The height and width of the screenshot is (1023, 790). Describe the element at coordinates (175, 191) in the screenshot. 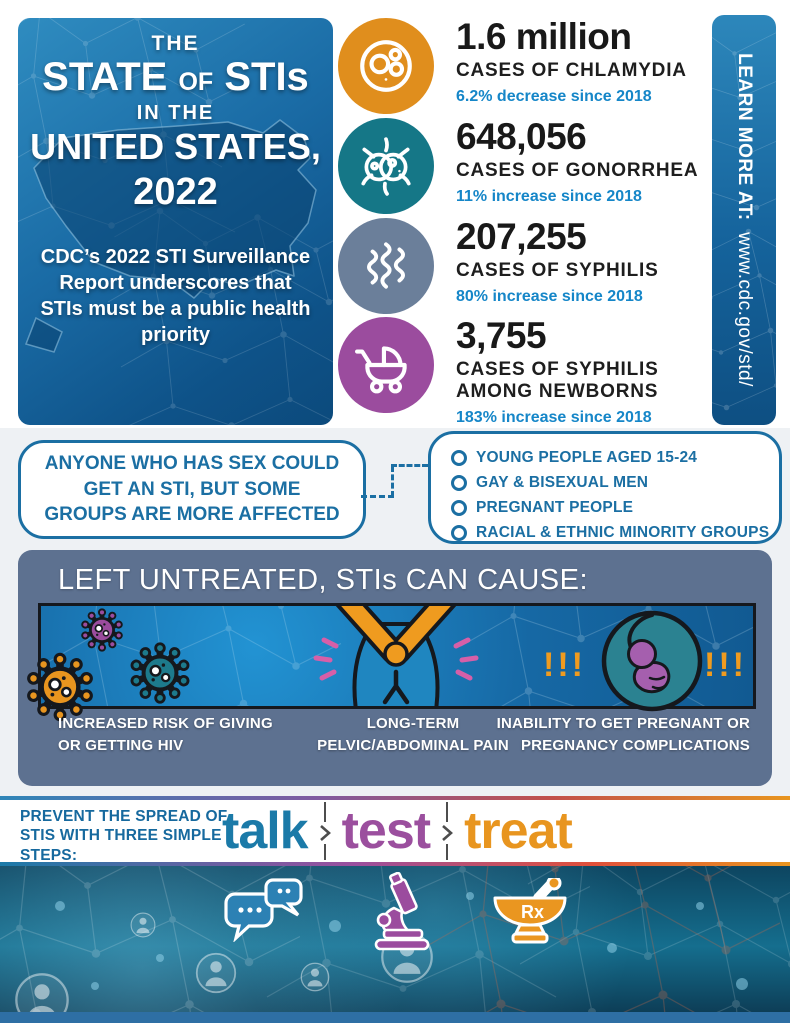

I see `hero-year: 2022` at that location.